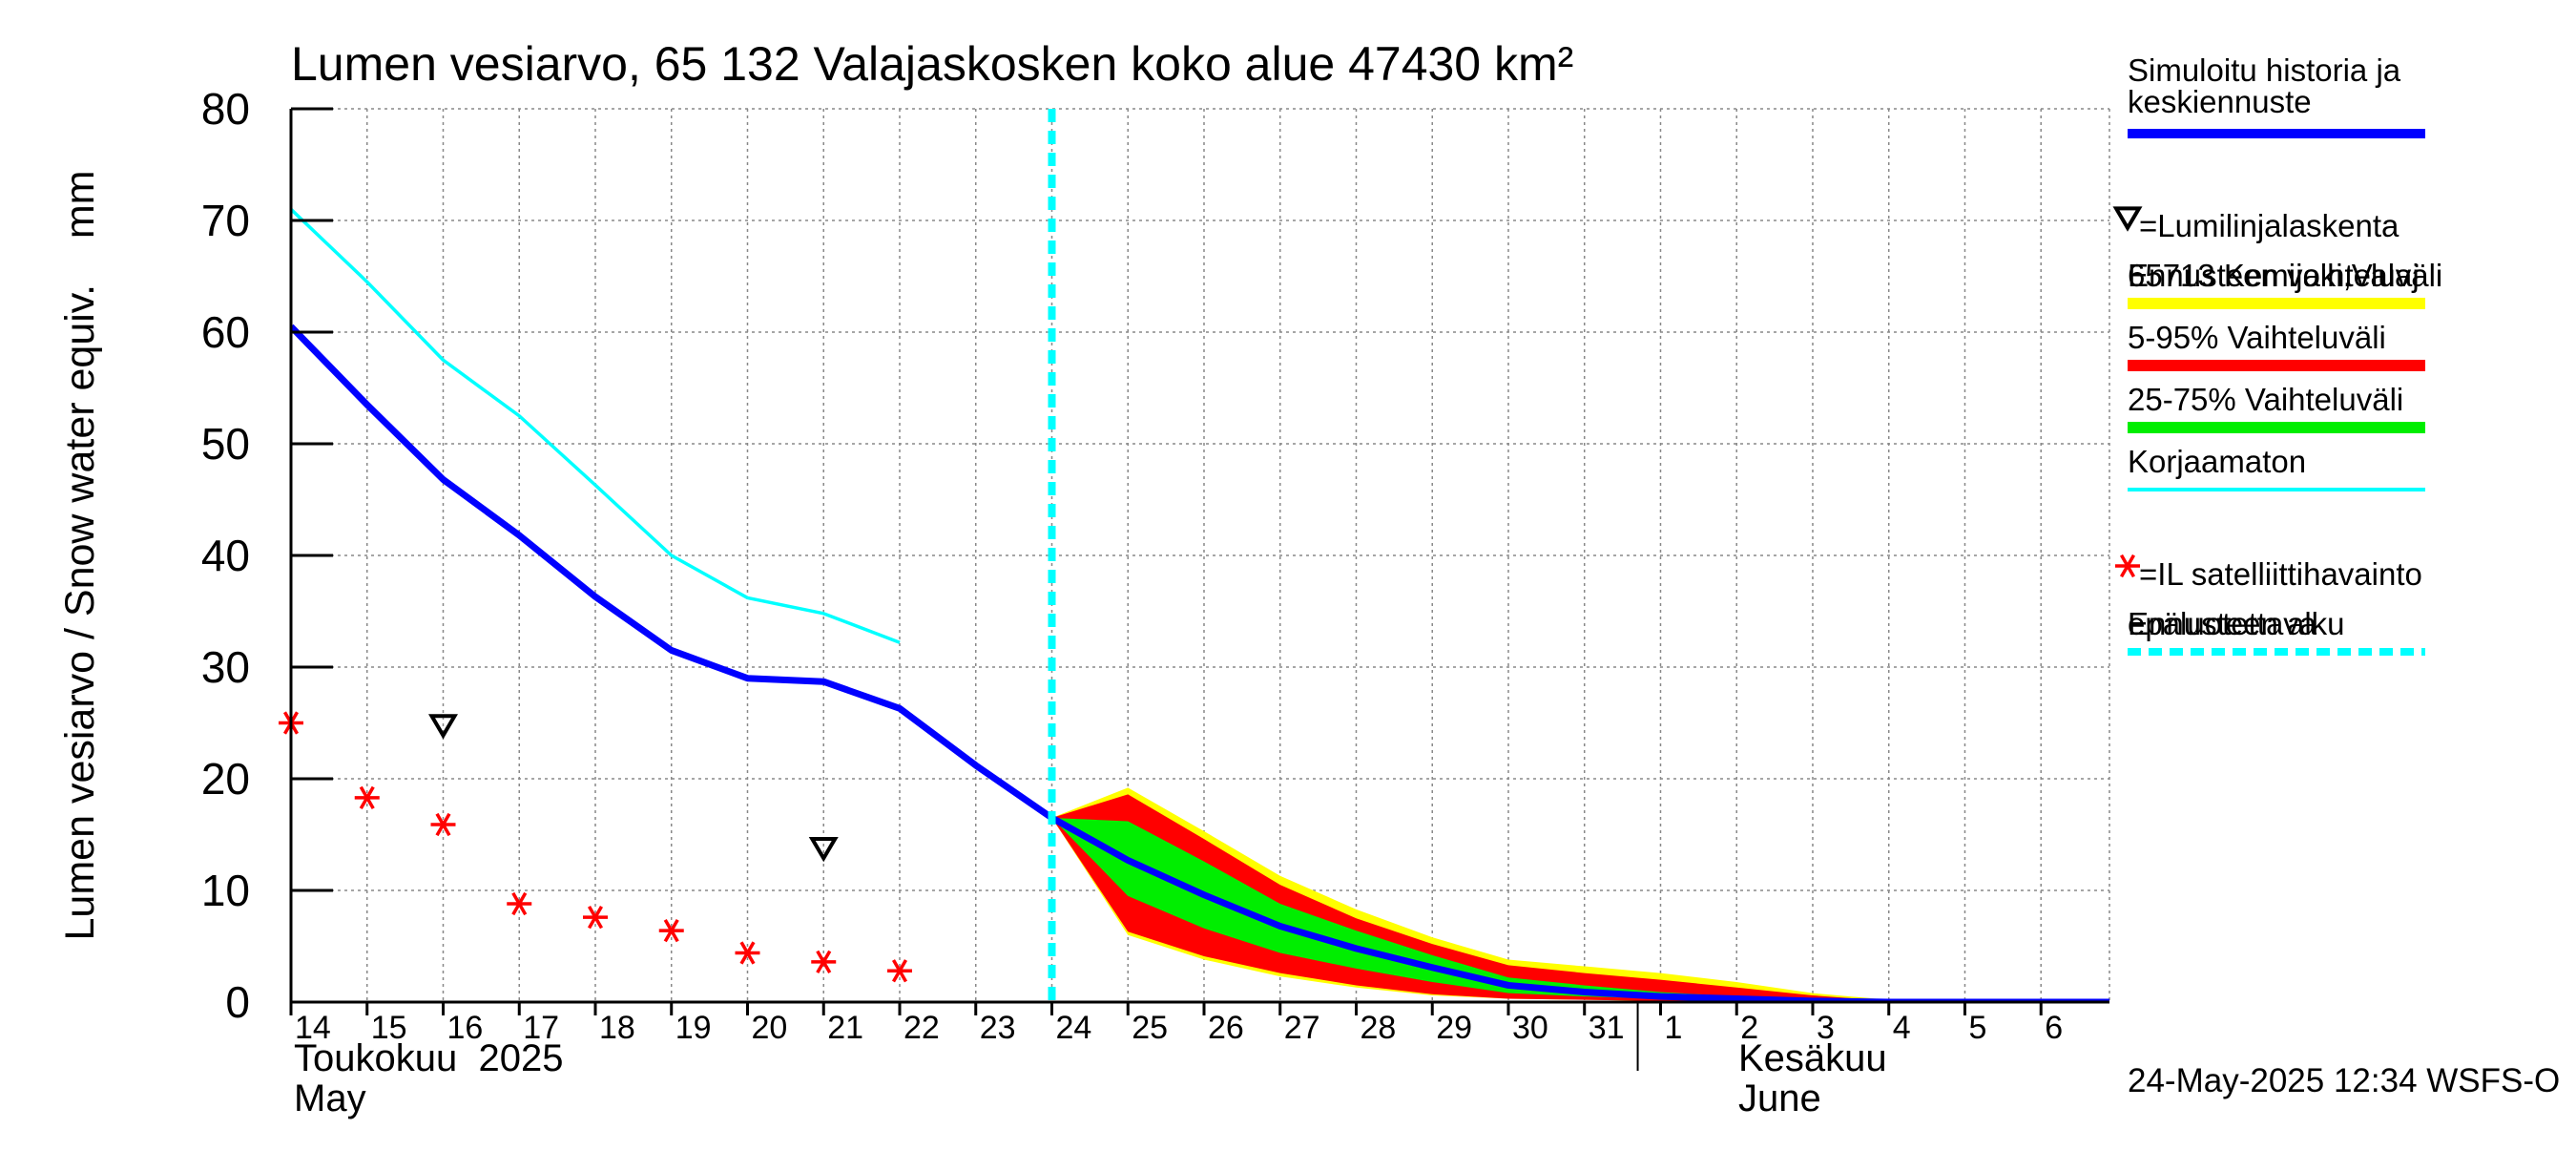 The image size is (2576, 1150). What do you see at coordinates (2344, 1080) in the screenshot?
I see `footer-timestamp: 24-May-2025 12:34 WSFS-O` at bounding box center [2344, 1080].